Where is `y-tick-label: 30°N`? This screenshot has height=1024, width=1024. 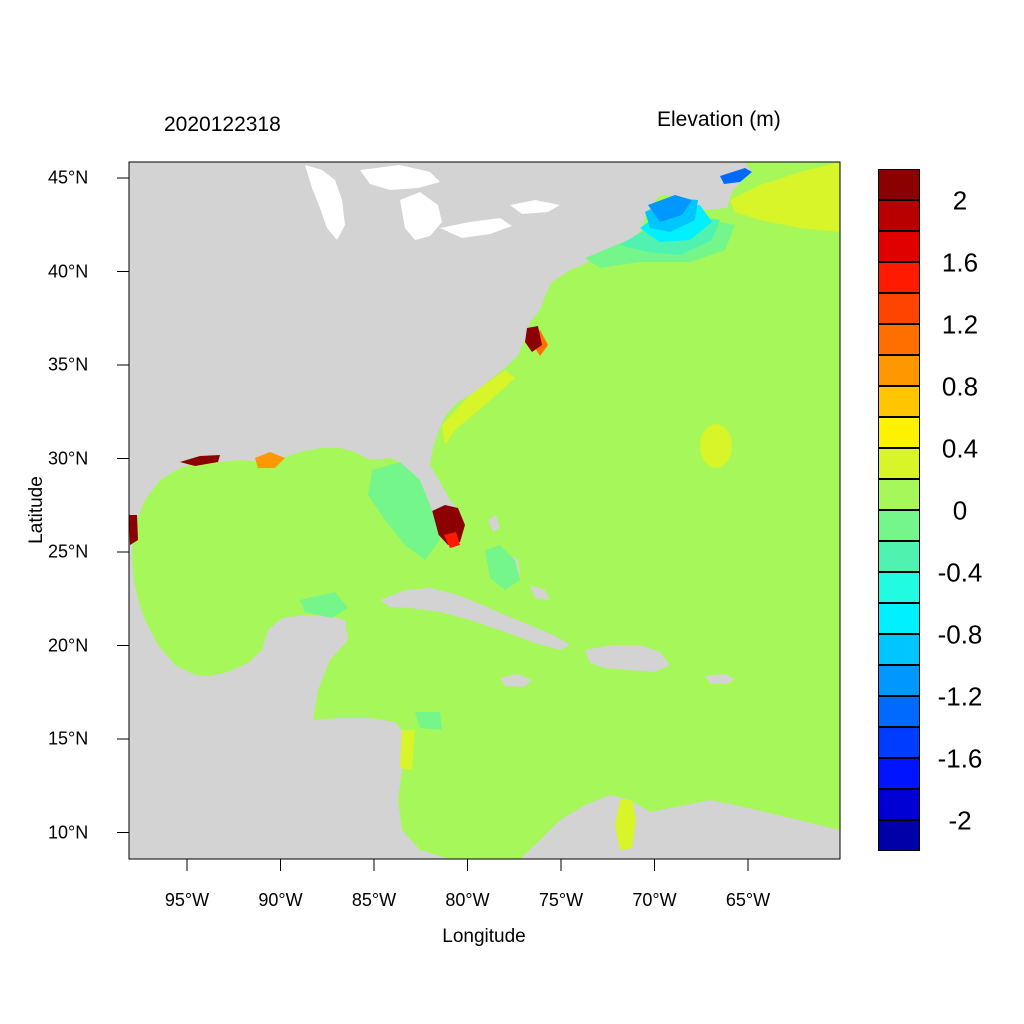
y-tick-label: 30°N is located at coordinates (68, 458).